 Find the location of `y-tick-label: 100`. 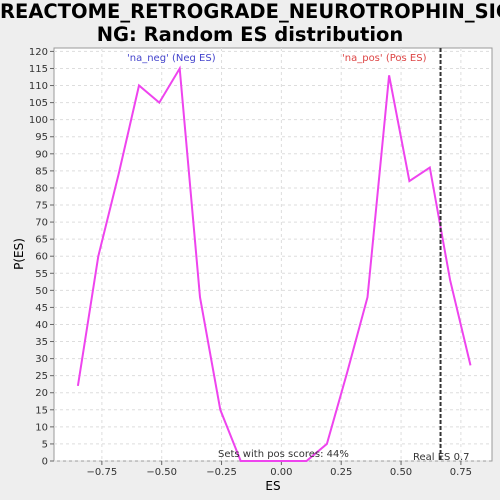

y-tick-label: 100 is located at coordinates (38, 120).